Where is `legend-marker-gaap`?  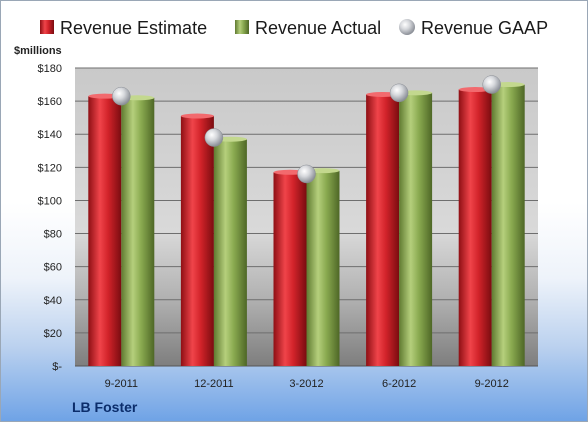
legend-marker-gaap is located at coordinates (407, 27).